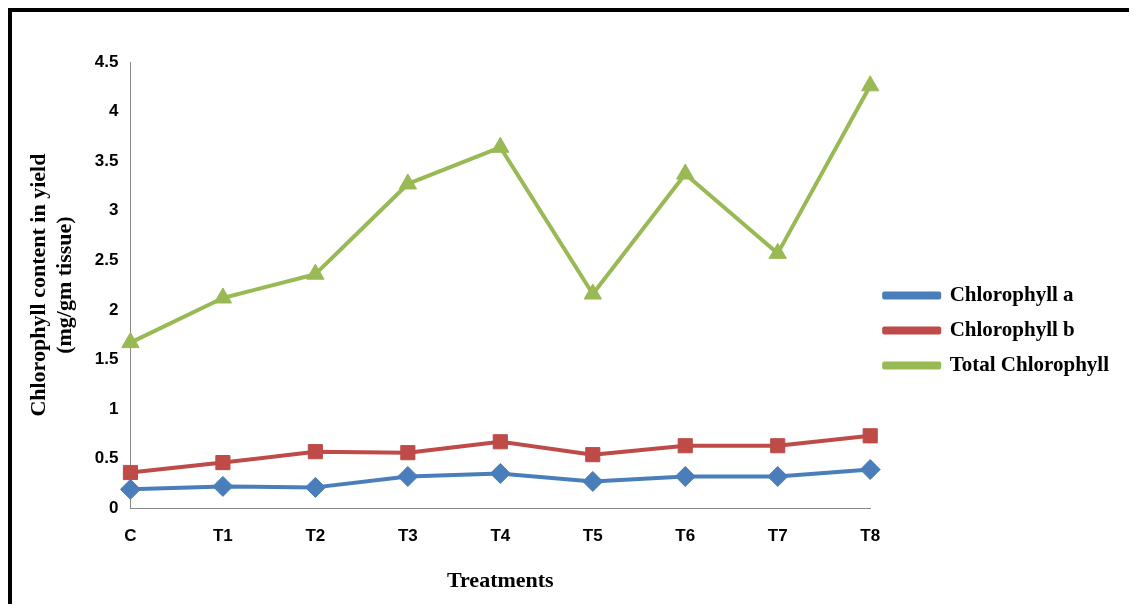  Describe the element at coordinates (1012, 293) in the screenshot. I see `legend-label: Chlorophyll a` at that location.